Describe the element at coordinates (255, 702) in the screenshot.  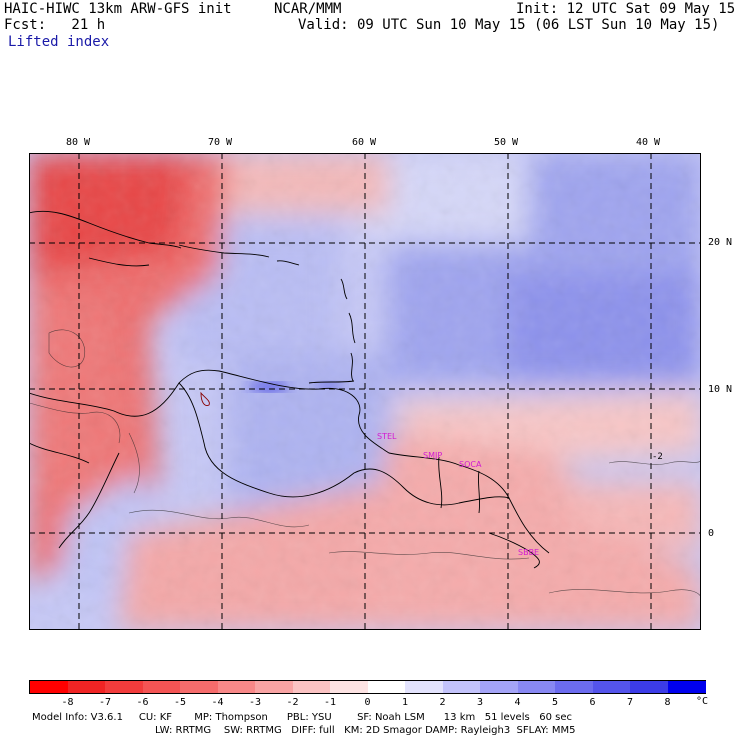
I see `colorbar-tick-label: -3` at that location.